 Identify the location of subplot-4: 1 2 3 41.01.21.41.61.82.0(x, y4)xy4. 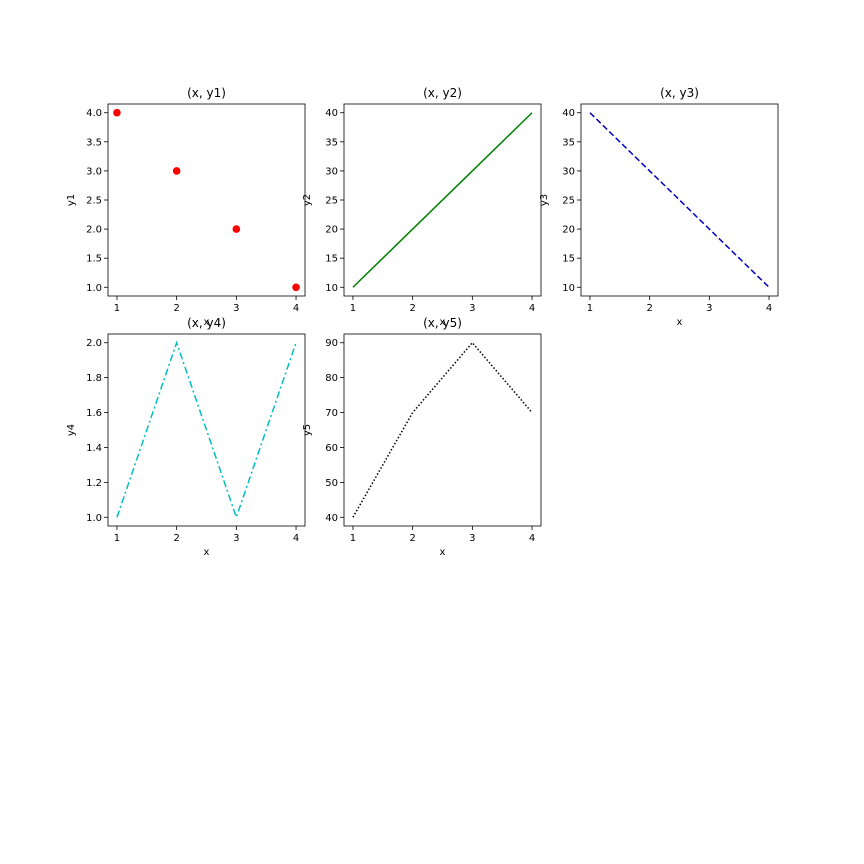
(186, 437).